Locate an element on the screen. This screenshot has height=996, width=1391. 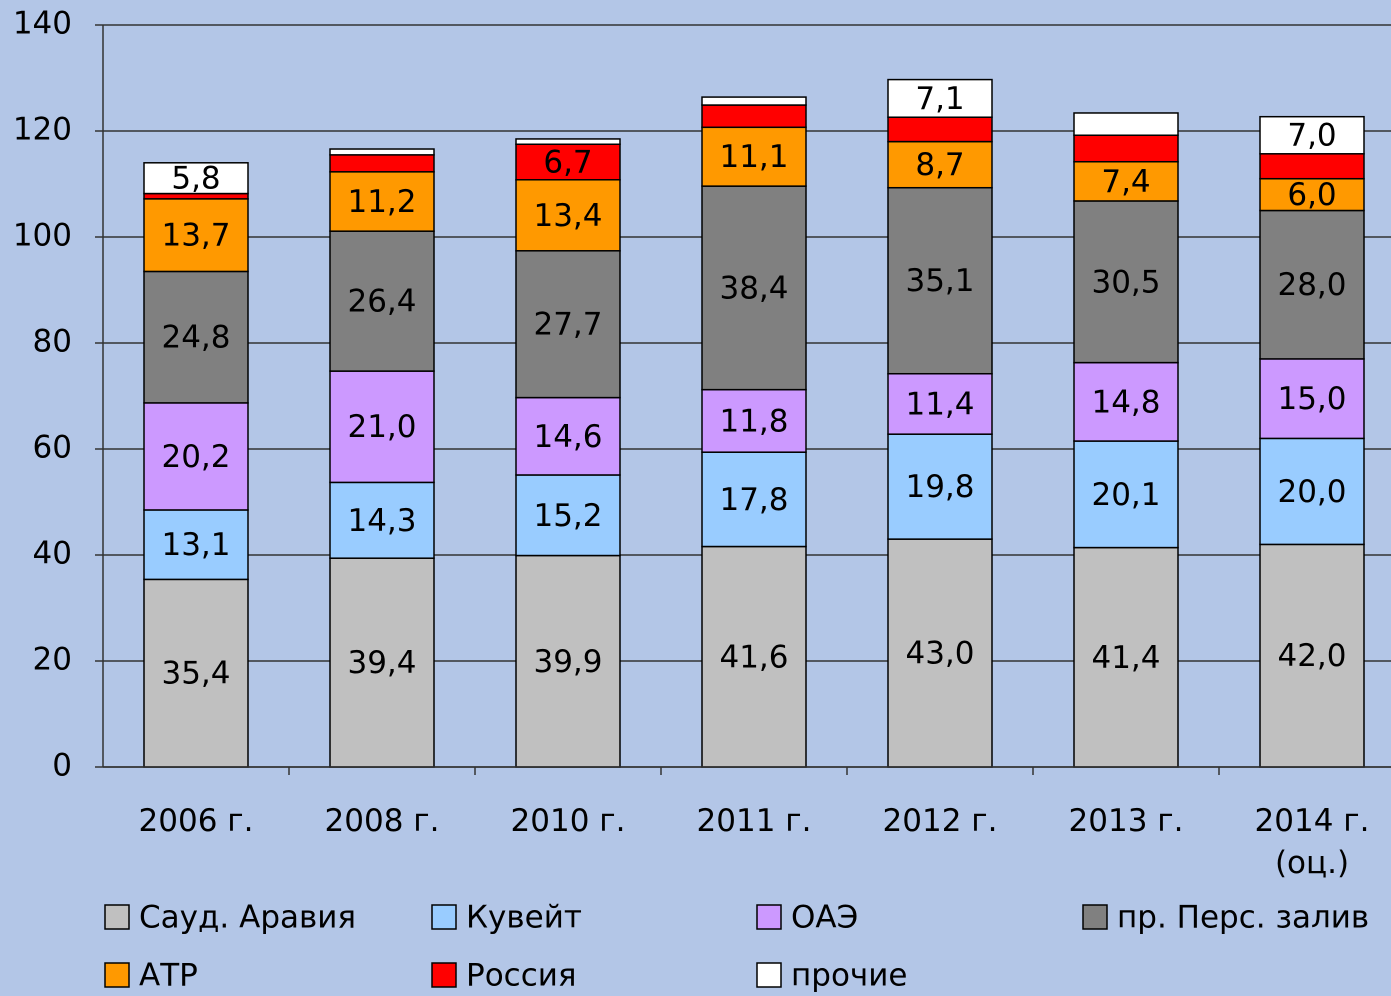
data-label: 6,7 is located at coordinates (567, 163).